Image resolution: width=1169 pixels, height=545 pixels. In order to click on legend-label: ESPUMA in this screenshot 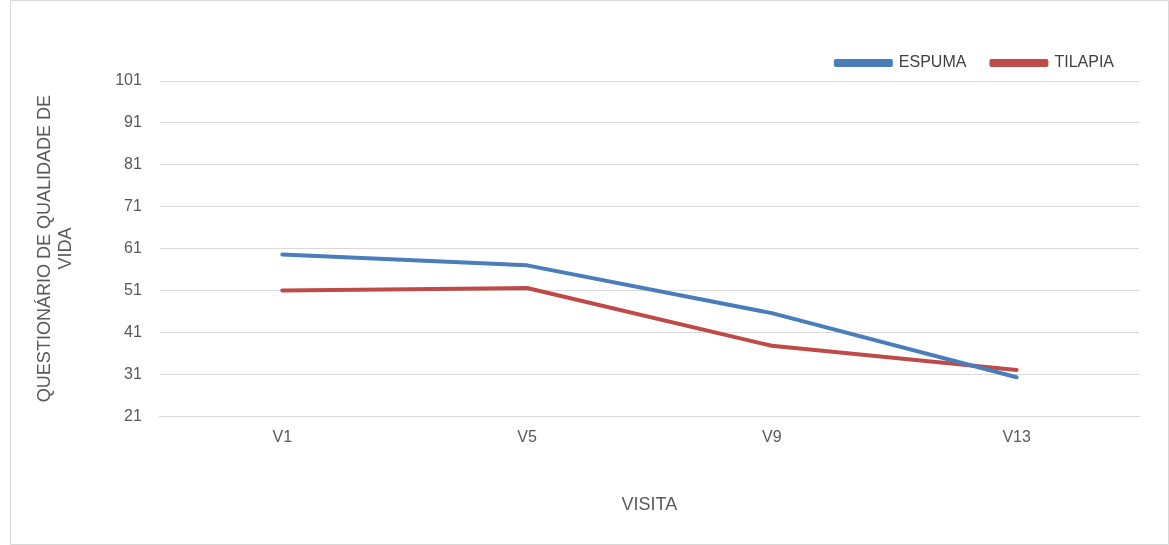, I will do `click(932, 62)`.